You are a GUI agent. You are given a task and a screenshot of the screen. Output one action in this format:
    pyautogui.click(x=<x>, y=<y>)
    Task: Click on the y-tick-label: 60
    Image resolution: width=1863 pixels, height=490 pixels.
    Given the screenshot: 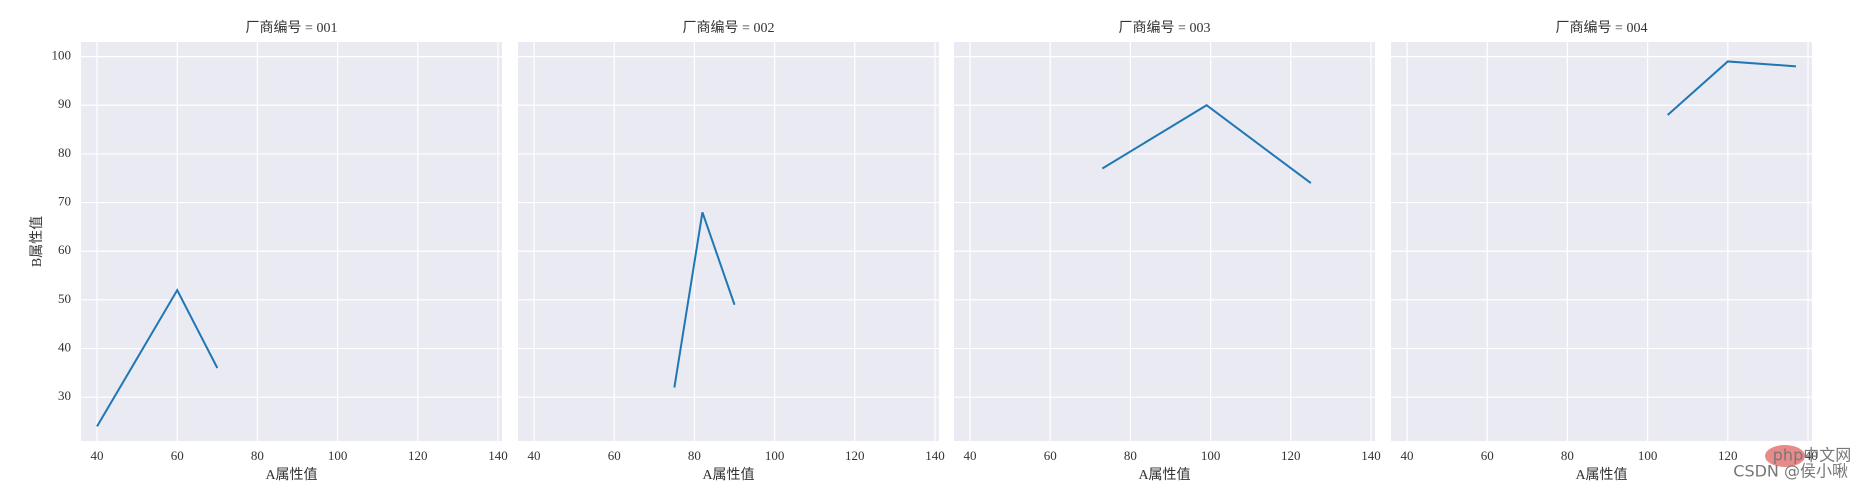 What is the action you would take?
    pyautogui.click(x=64, y=249)
    